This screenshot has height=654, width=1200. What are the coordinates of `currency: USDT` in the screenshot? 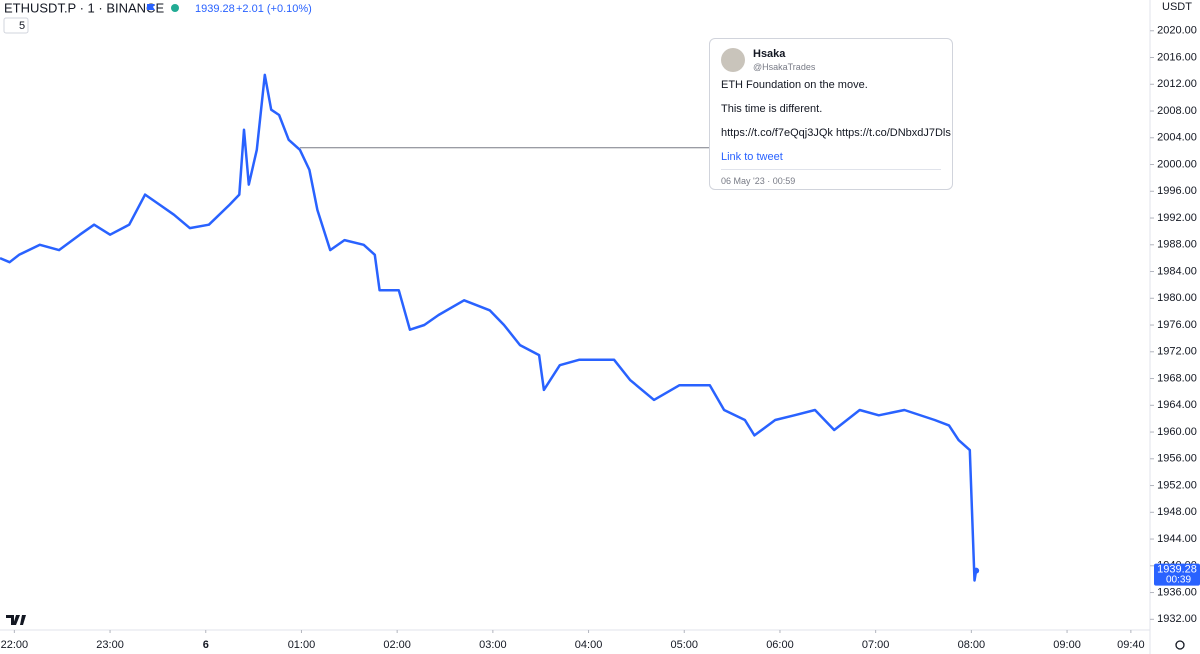 It's located at (1177, 7).